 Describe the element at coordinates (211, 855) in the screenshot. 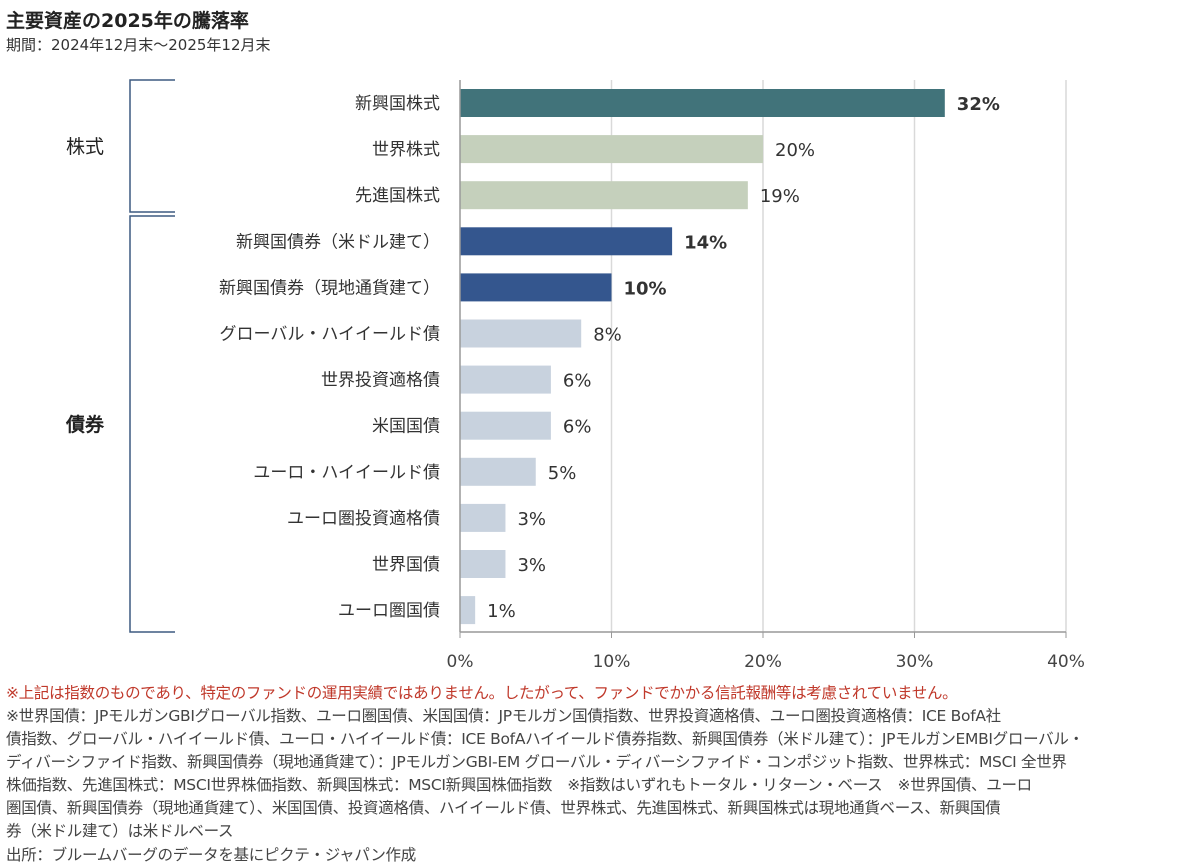

I see `source-note: 出所：ブルームバーグのデータを基にピクテ・ジャパン作成` at that location.